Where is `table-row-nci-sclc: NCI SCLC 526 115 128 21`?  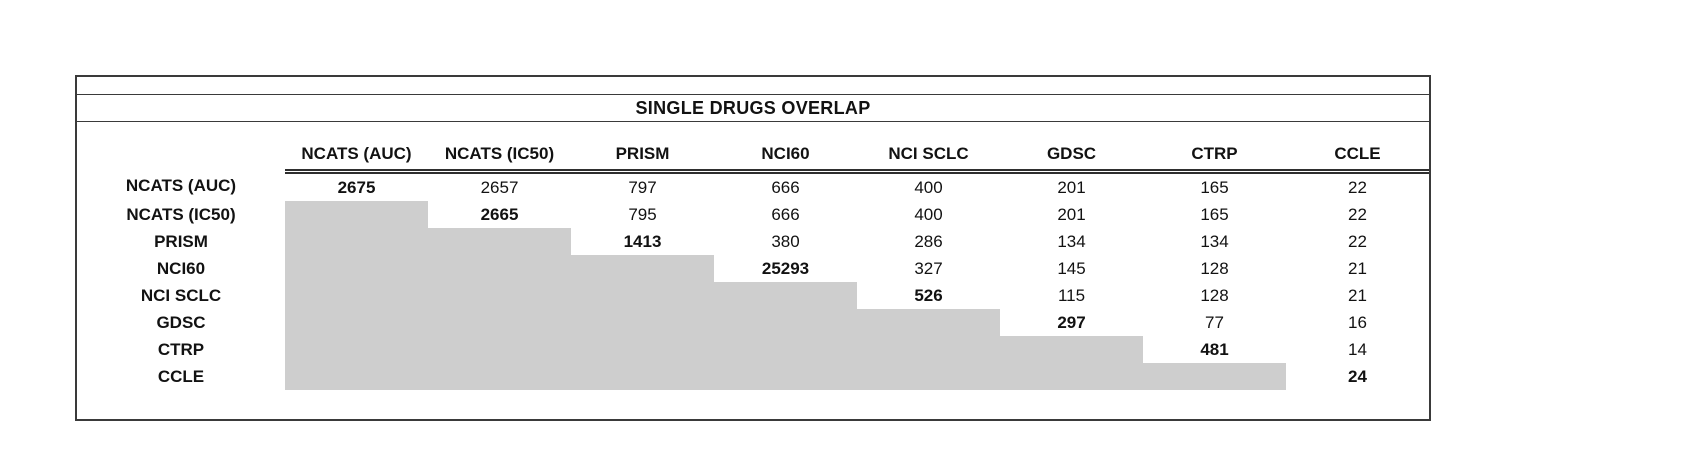 table-row-nci-sclc: NCI SCLC 526 115 128 21 is located at coordinates (753, 295).